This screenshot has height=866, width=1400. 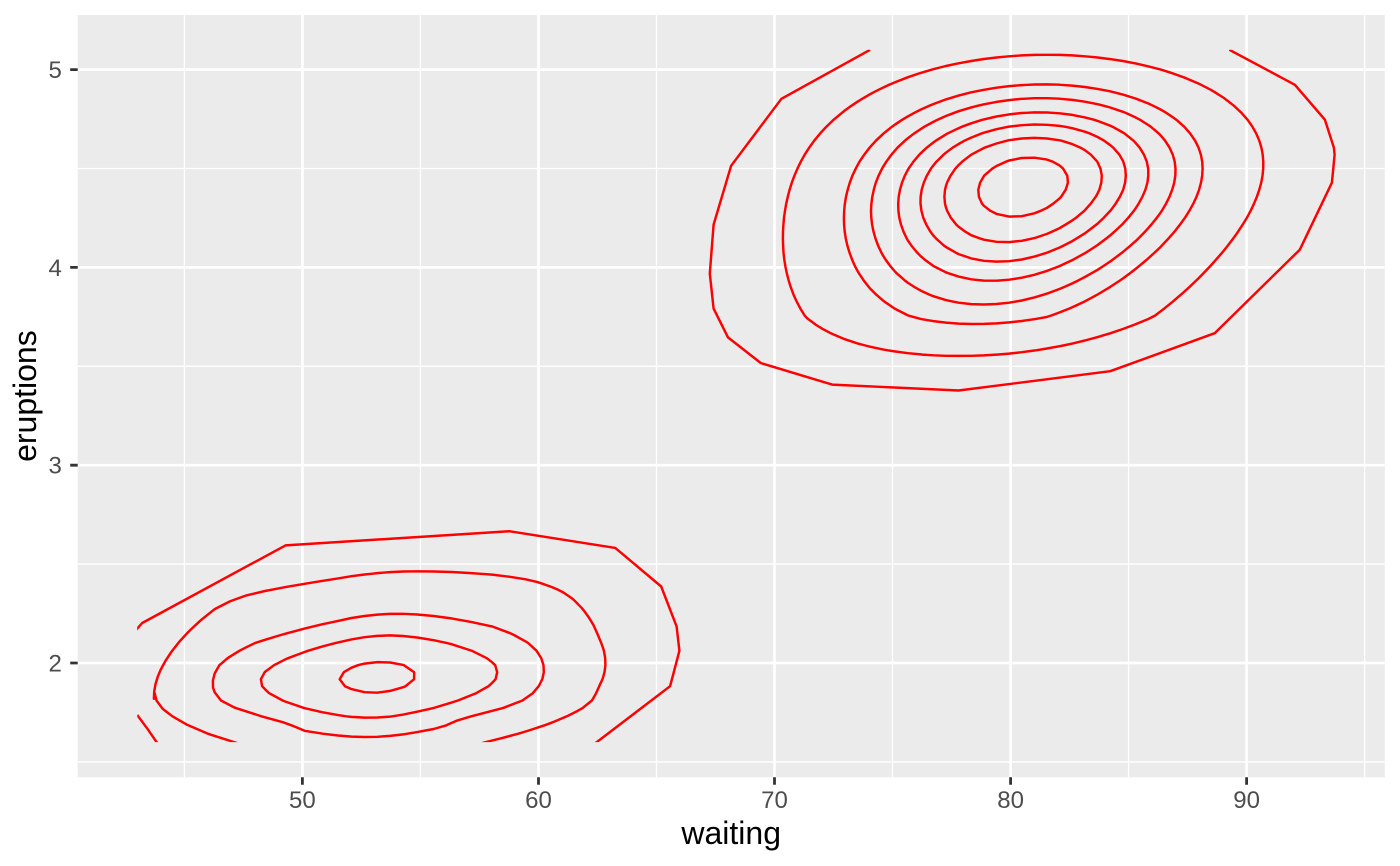 I want to click on svg-text: 60, so click(x=538, y=800).